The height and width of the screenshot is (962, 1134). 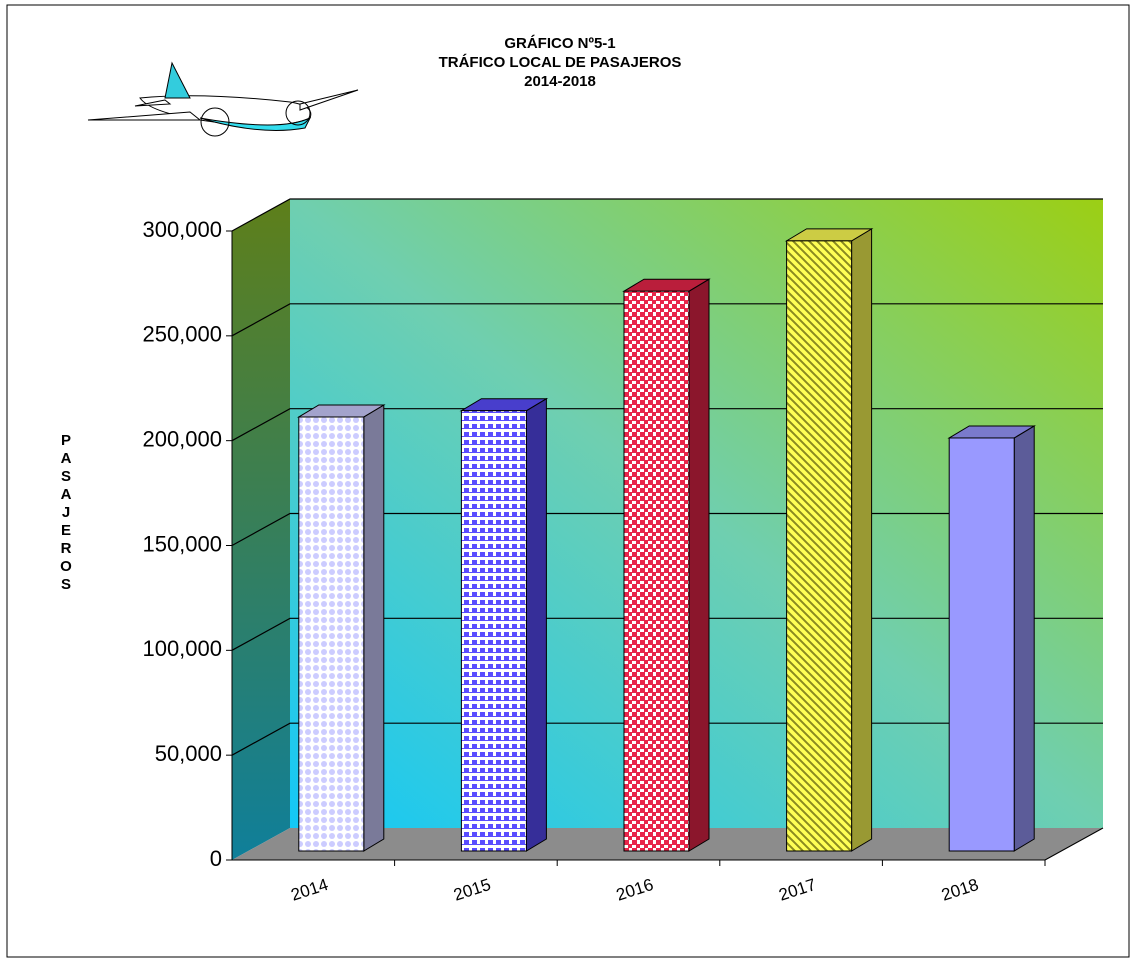 I want to click on y-tick-label: 100,000, so click(x=182, y=648).